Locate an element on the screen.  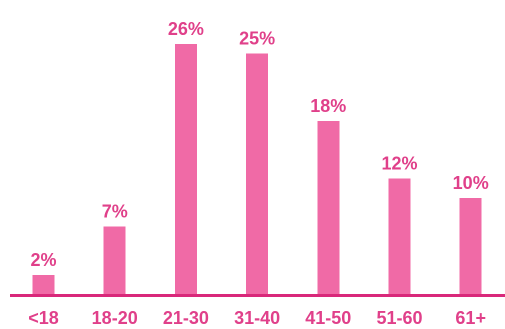
x-tick-label: 51-60 is located at coordinates (399, 318).